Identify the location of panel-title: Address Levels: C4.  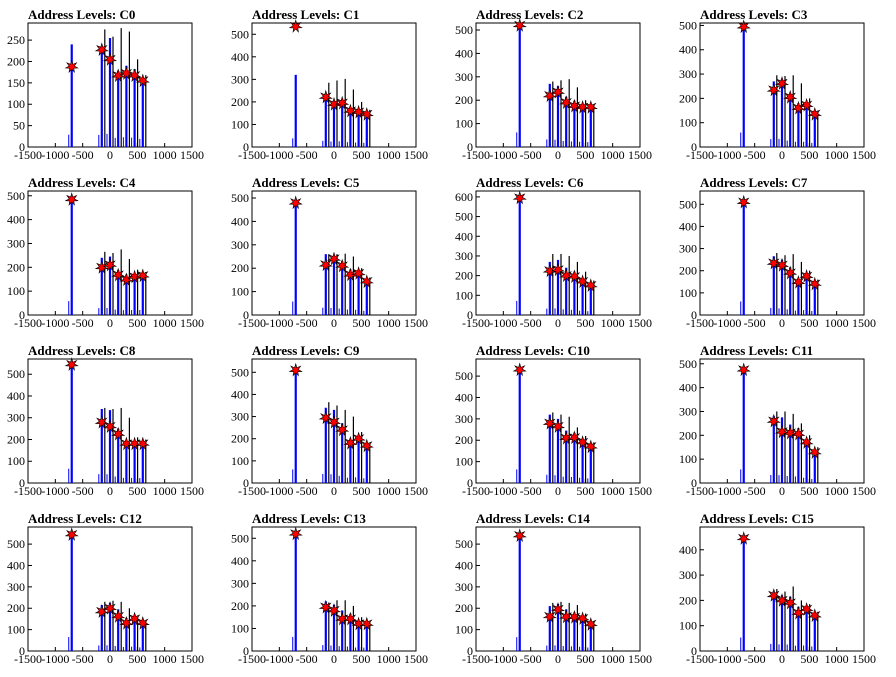
(82, 182).